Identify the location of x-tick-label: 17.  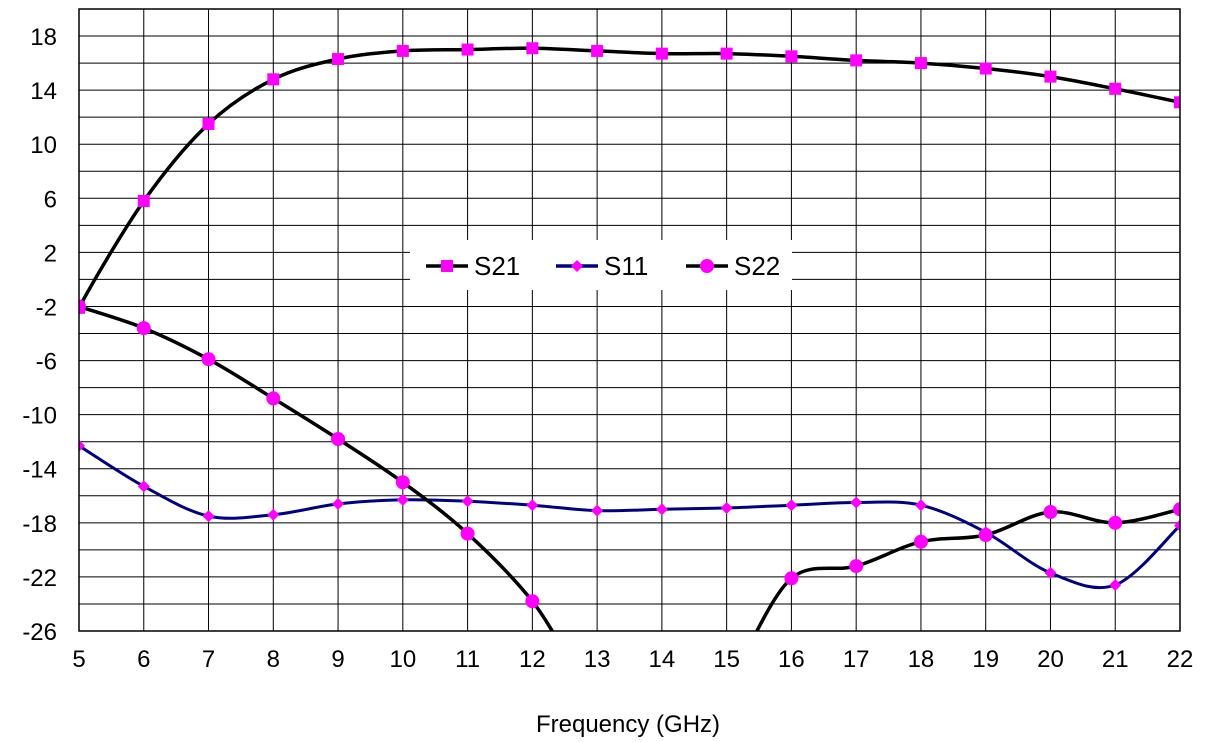
(856, 659).